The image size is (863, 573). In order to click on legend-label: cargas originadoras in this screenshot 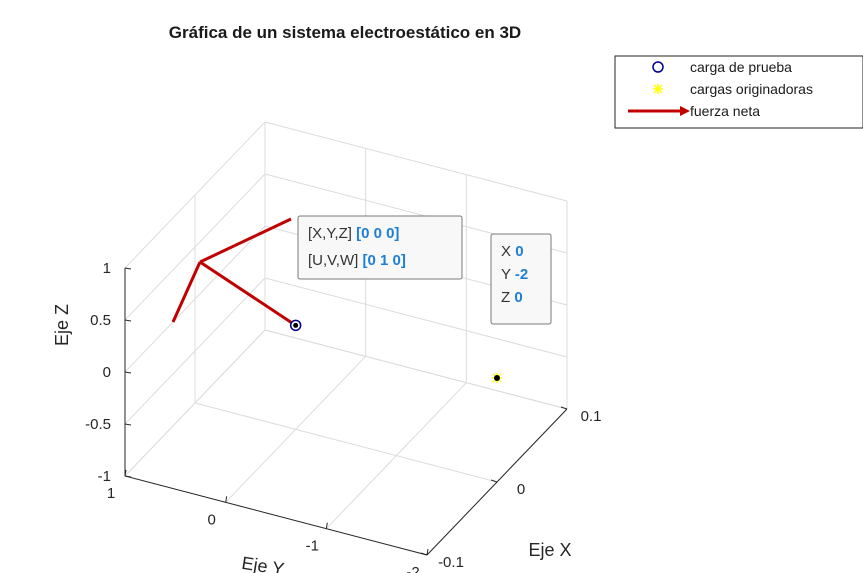, I will do `click(751, 89)`.